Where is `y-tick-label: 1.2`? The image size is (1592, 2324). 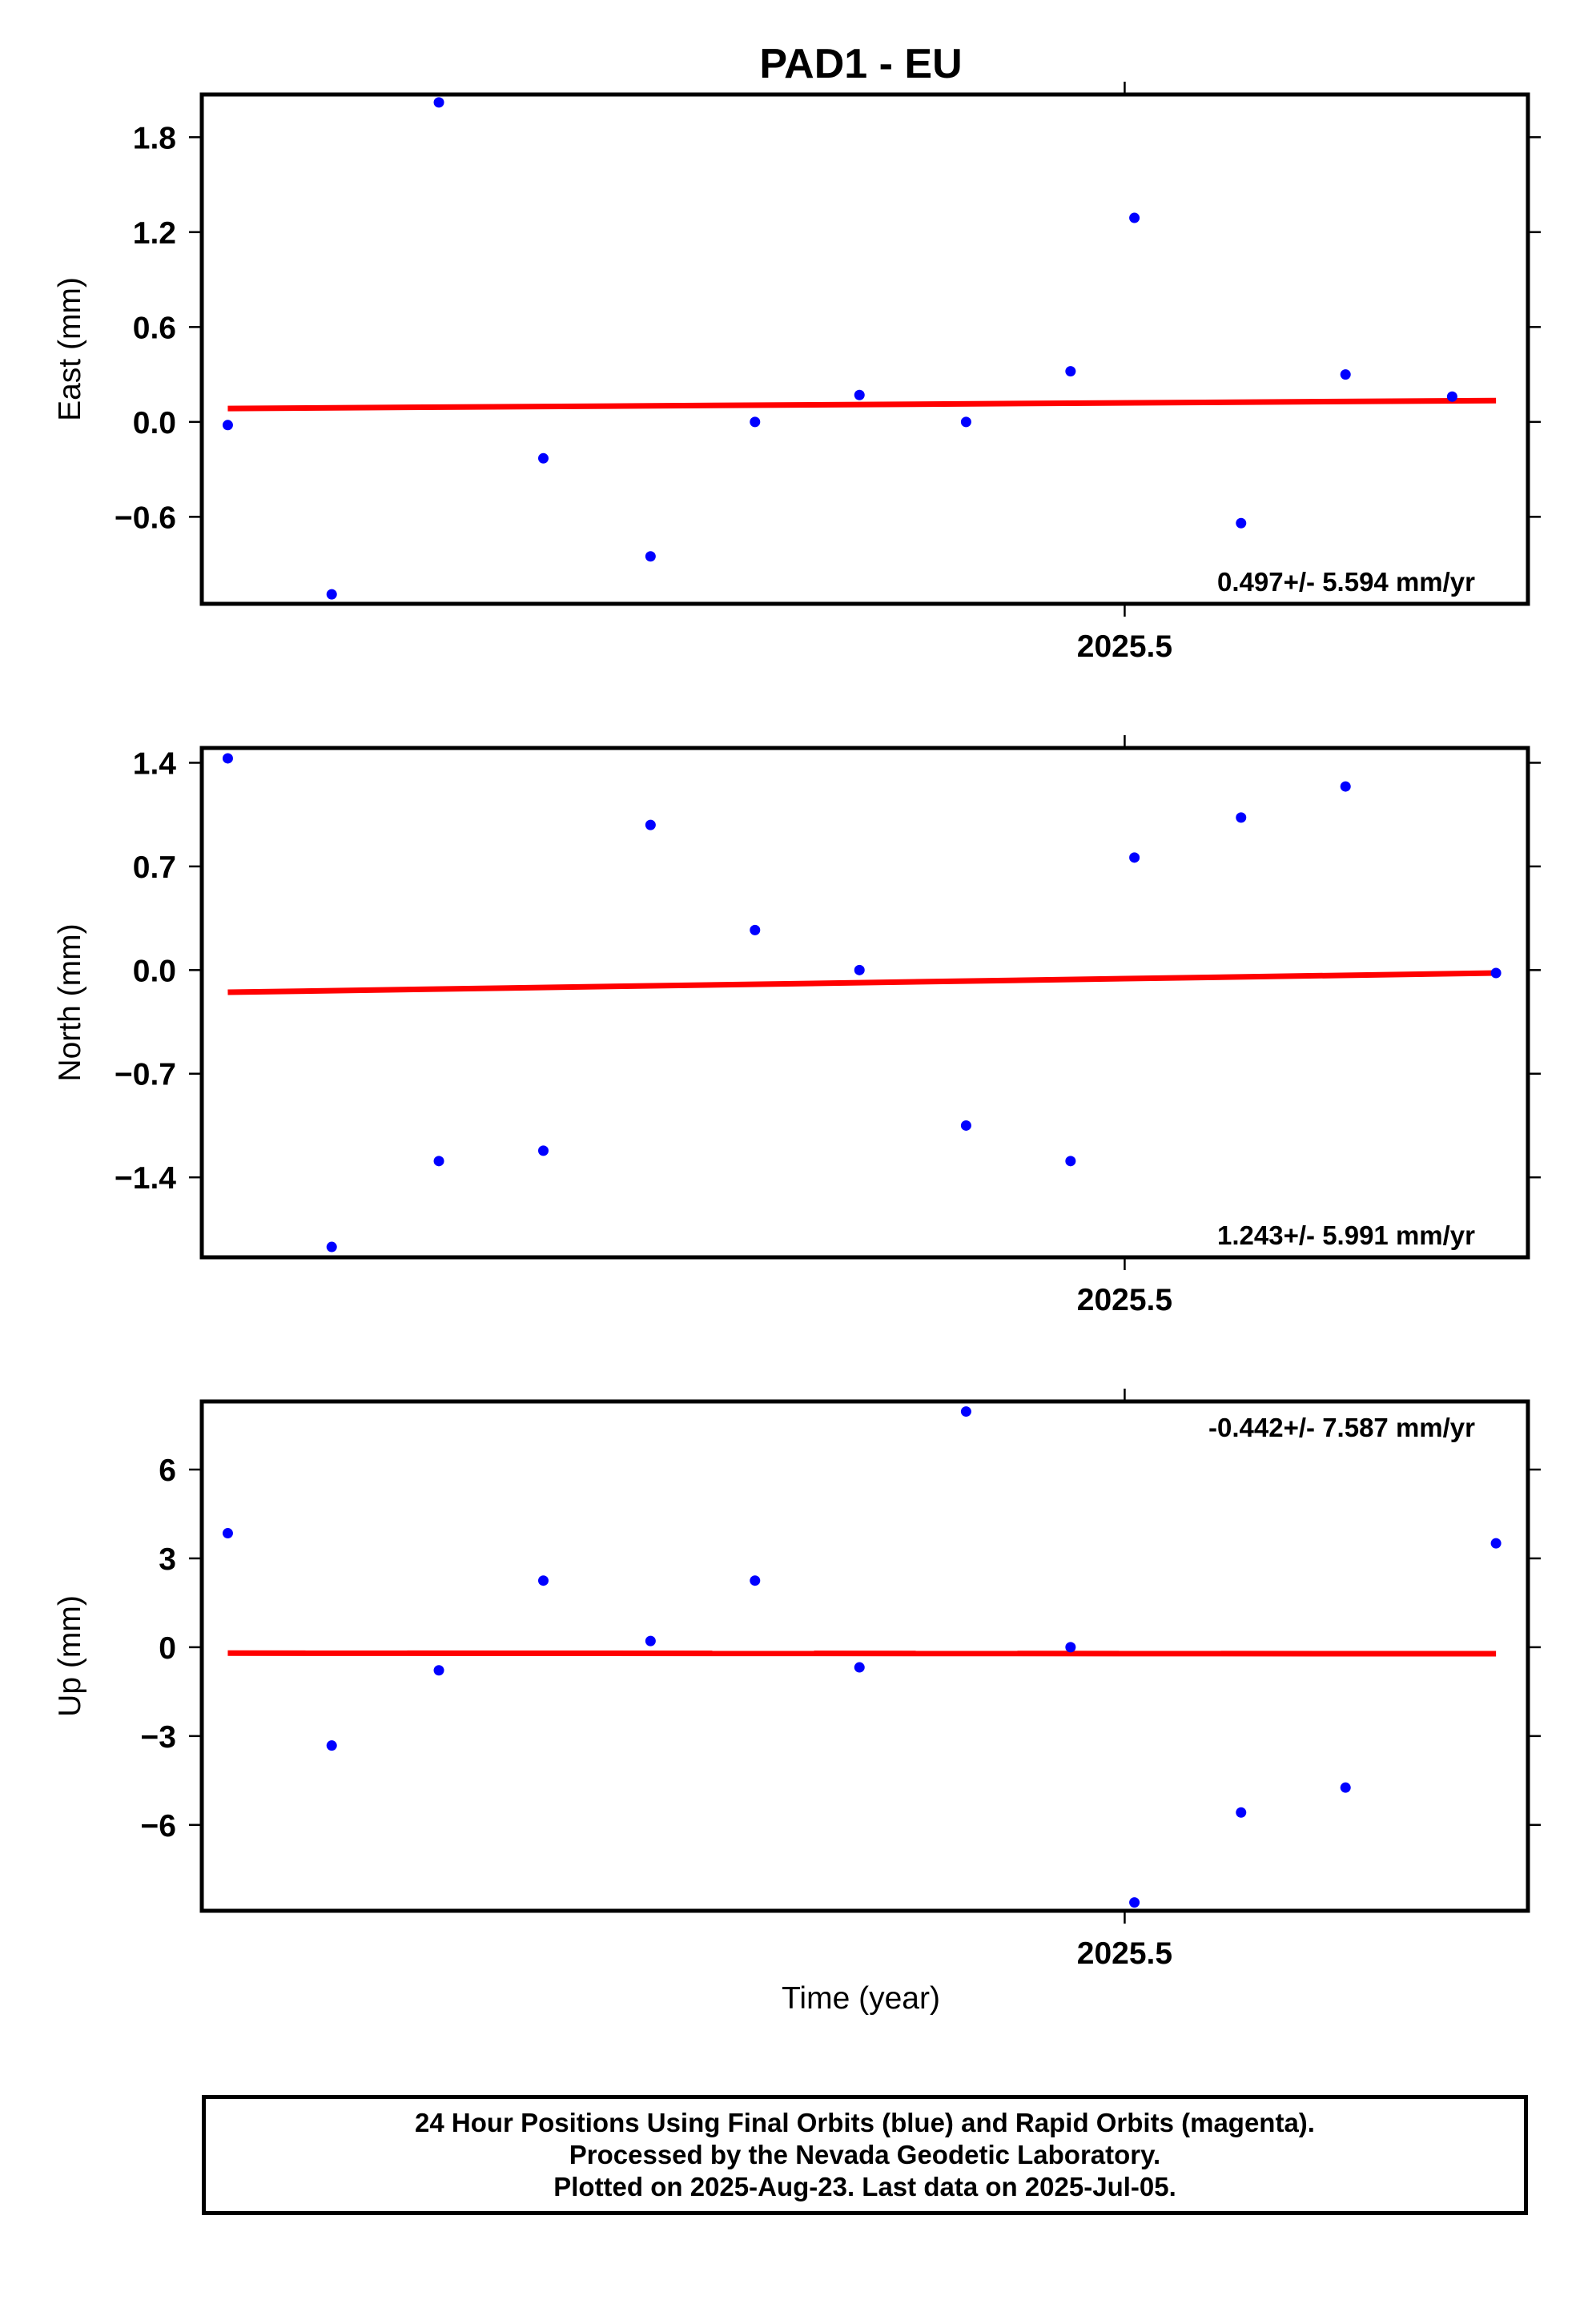 y-tick-label: 1.2 is located at coordinates (154, 233).